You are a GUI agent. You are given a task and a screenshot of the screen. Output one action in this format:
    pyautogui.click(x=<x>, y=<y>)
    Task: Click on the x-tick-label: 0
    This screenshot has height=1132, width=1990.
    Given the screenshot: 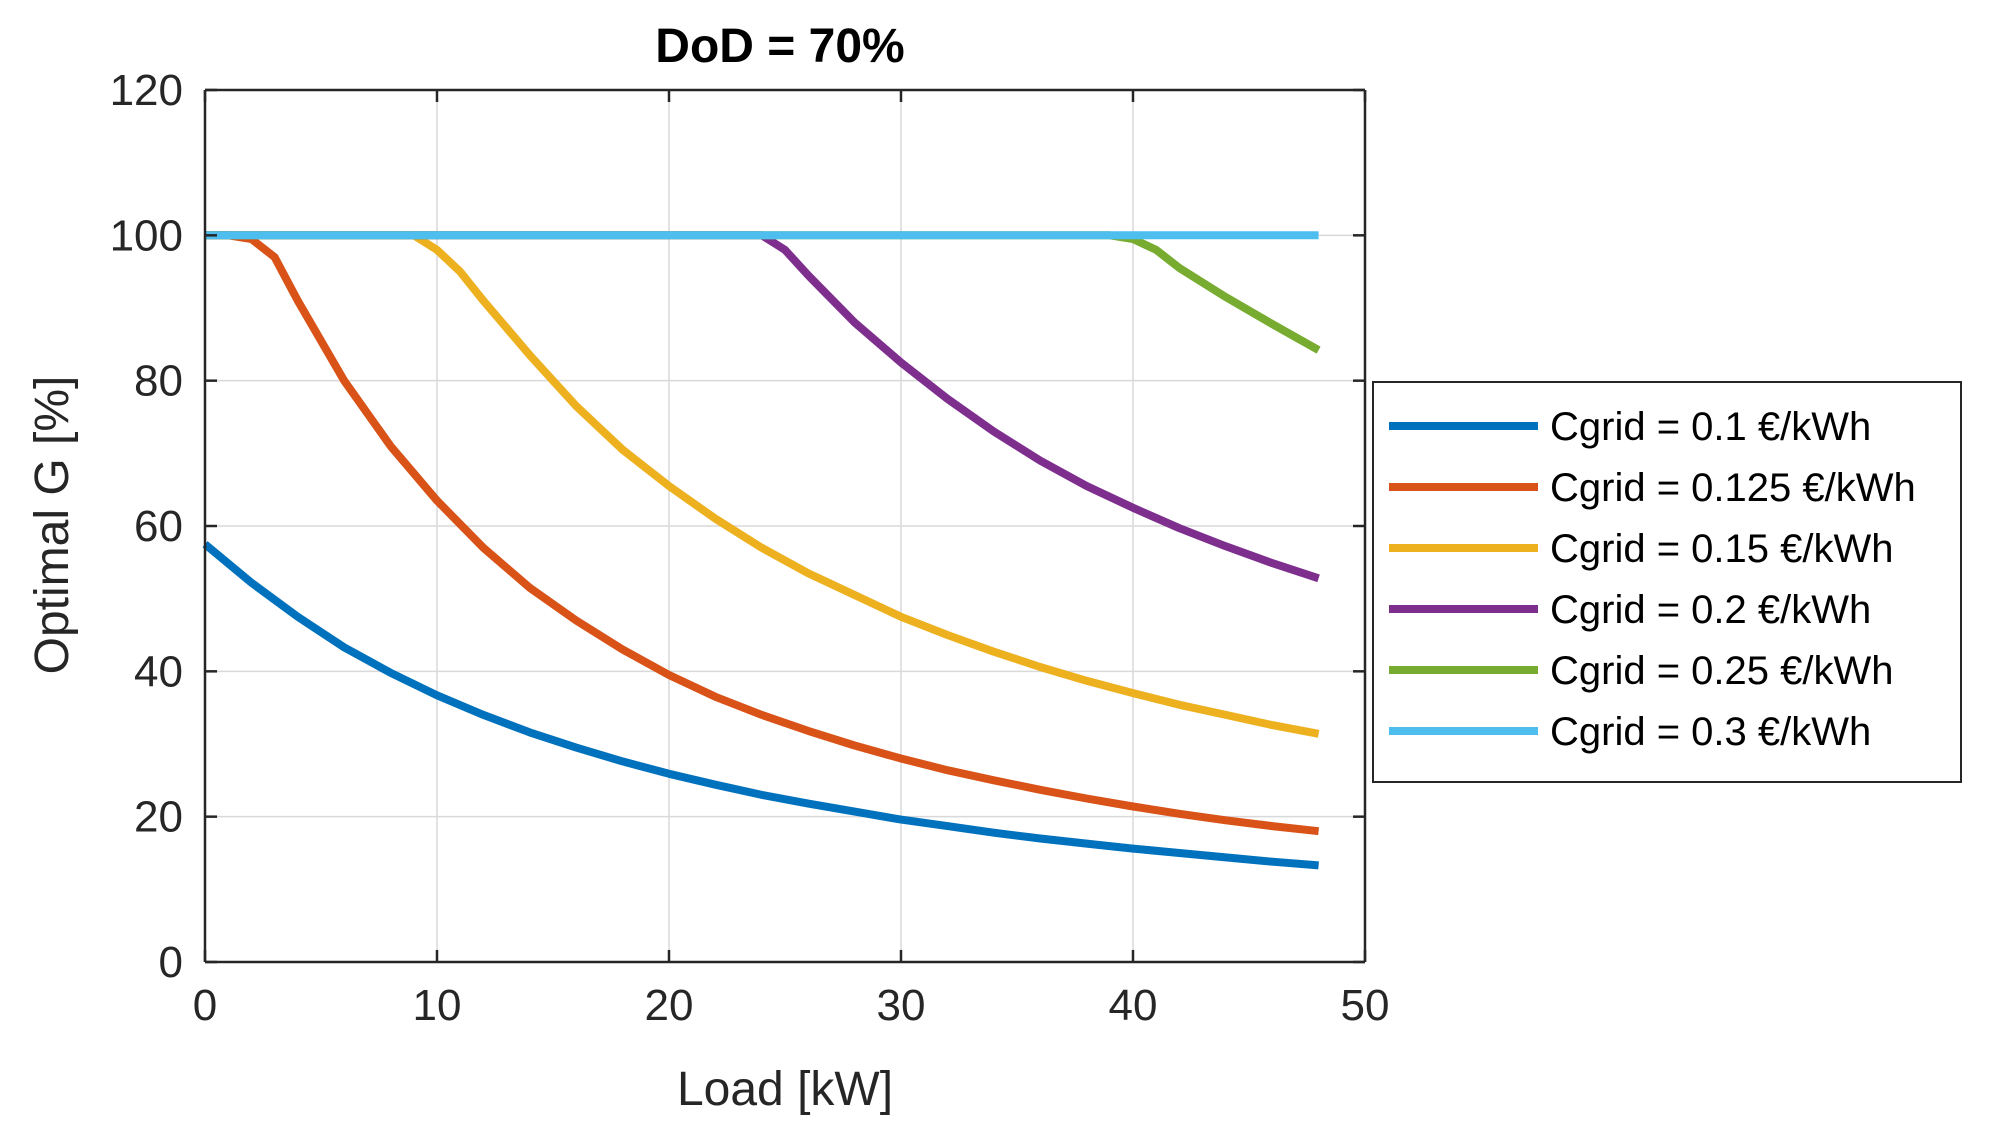 What is the action you would take?
    pyautogui.click(x=205, y=1005)
    